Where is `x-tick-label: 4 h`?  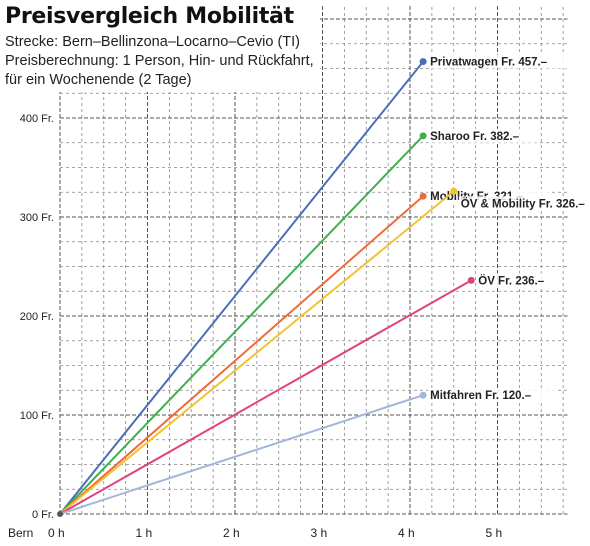 x-tick-label: 4 h is located at coordinates (406, 533).